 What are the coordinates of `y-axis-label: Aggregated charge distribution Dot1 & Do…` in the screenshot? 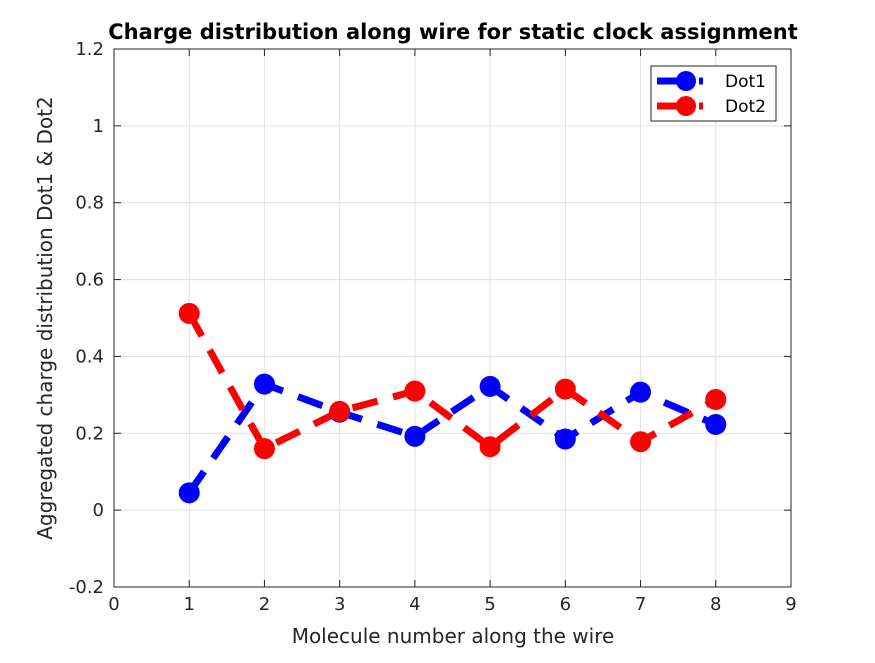 It's located at (45, 318).